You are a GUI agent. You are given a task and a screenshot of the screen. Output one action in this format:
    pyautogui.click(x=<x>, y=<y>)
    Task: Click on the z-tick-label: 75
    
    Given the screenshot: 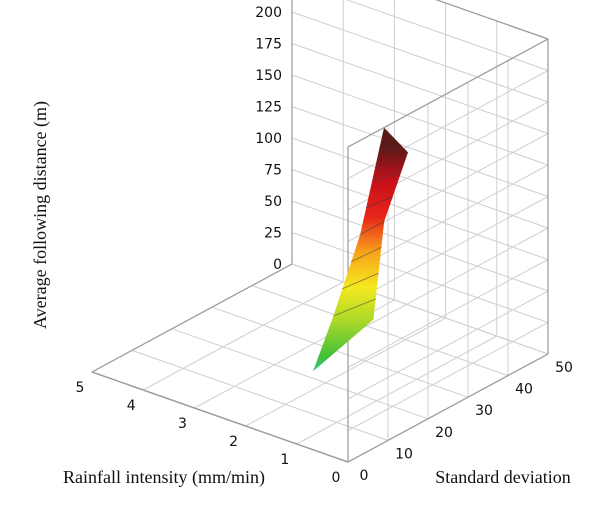 What is the action you would take?
    pyautogui.click(x=273, y=171)
    